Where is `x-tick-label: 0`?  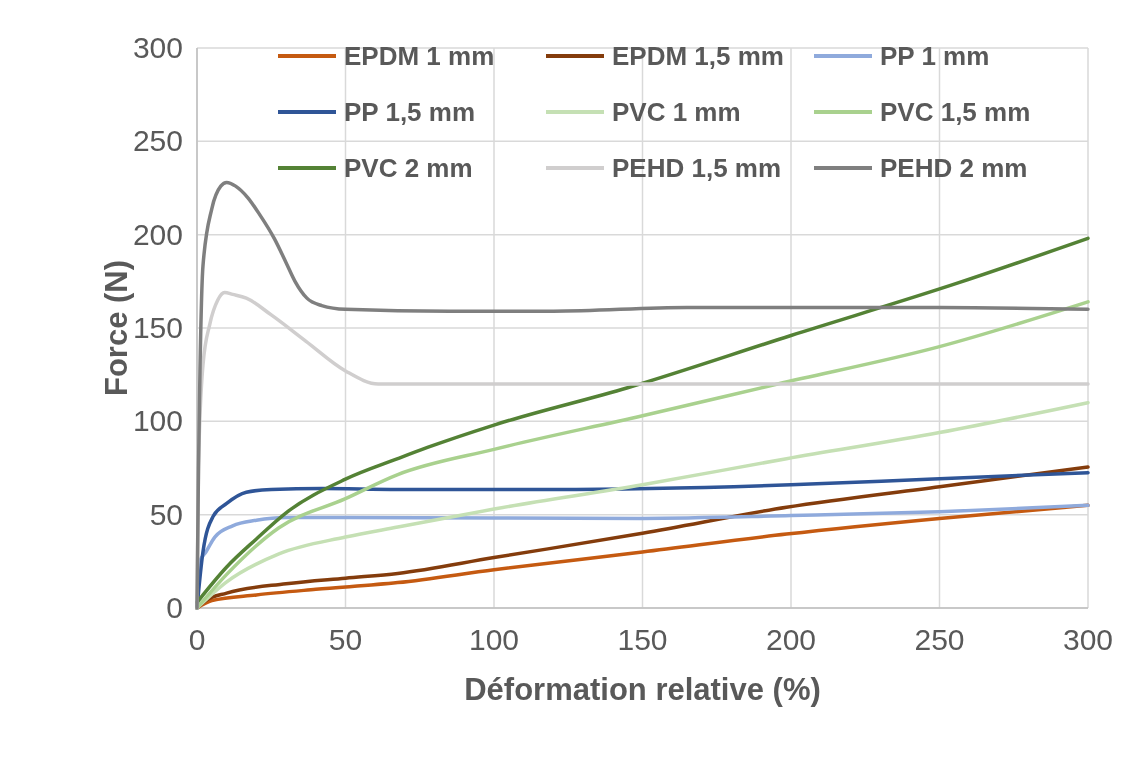
x-tick-label: 0 is located at coordinates (197, 639).